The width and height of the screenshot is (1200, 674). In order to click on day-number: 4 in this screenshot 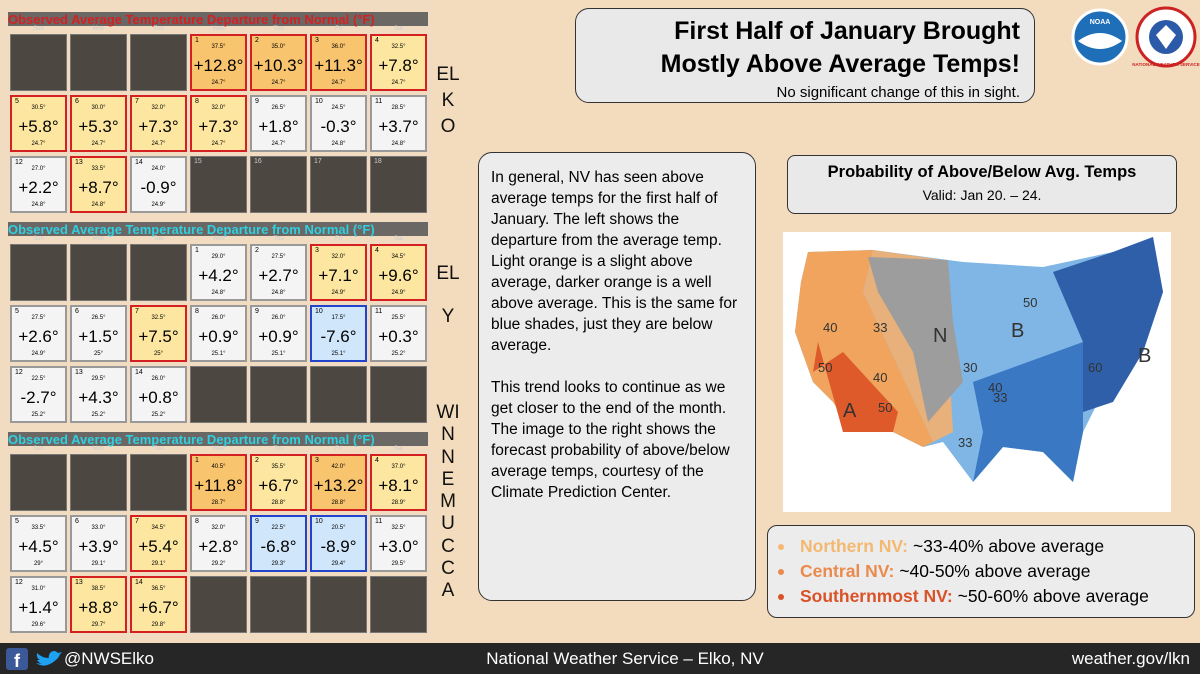, I will do `click(377, 250)`.